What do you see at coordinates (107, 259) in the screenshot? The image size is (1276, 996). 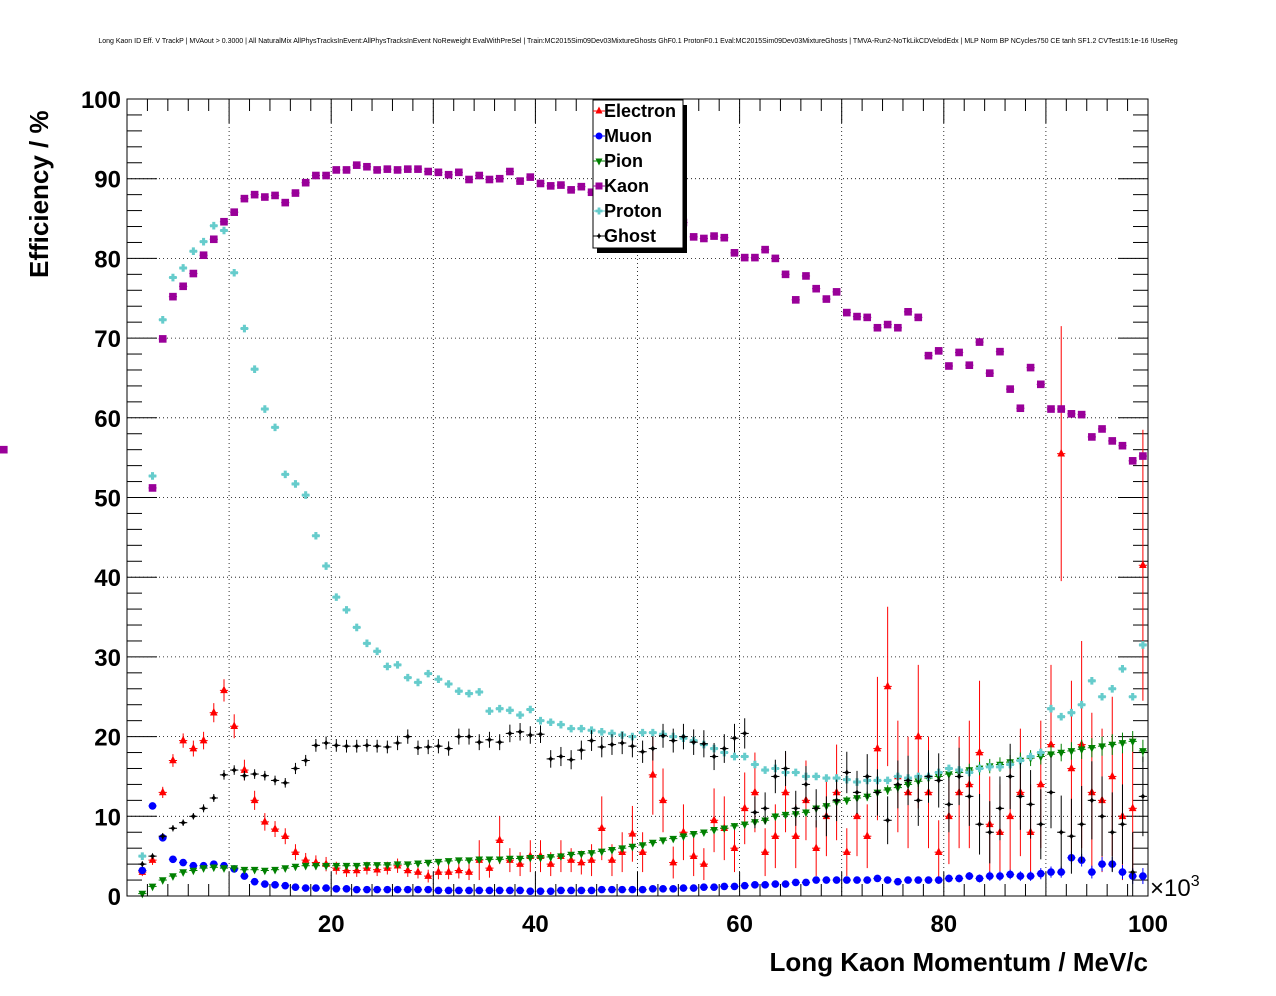 I see `y-tick-label: 80` at bounding box center [107, 259].